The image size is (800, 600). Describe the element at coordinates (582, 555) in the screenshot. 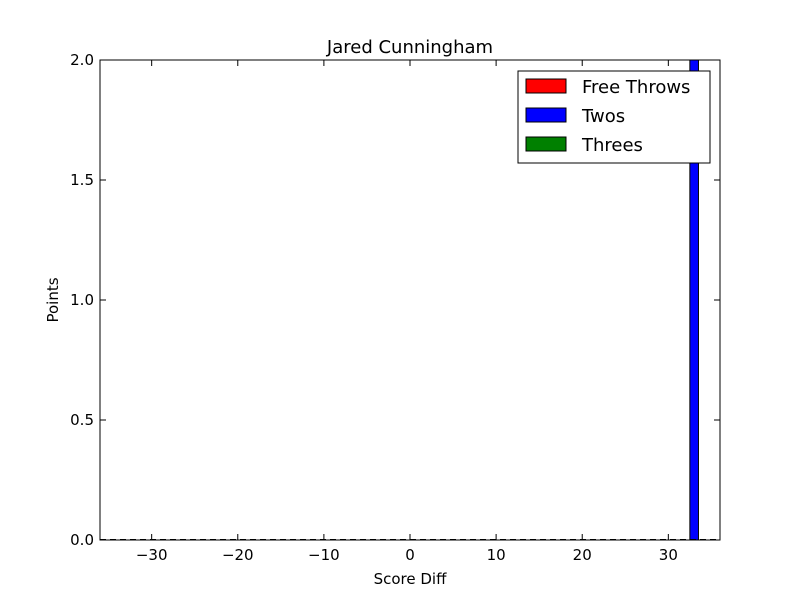

I see `x-tick-label: 20` at that location.